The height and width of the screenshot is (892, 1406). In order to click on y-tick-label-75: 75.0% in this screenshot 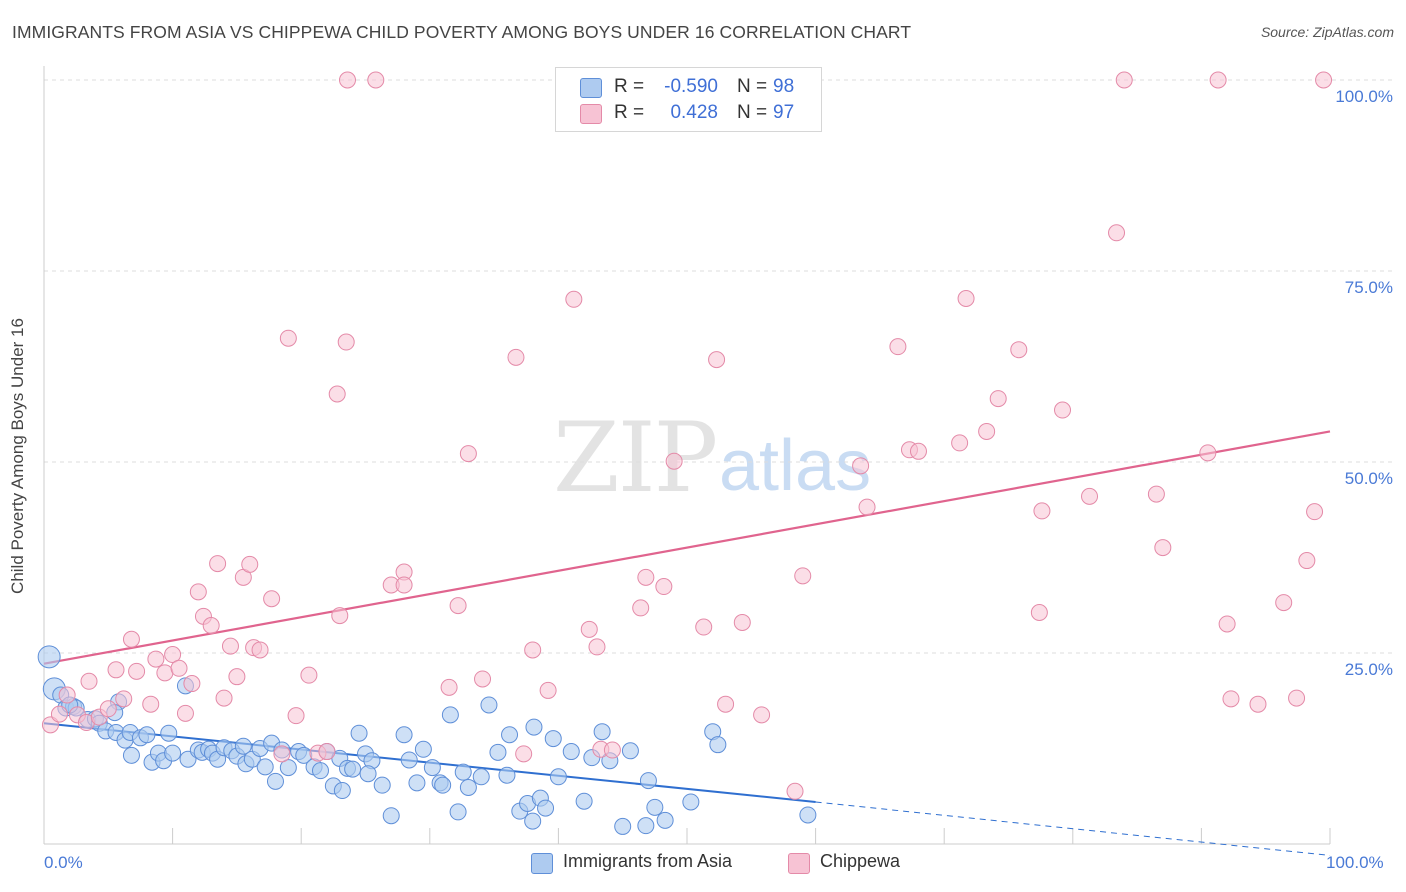, I will do `click(1368, 287)`.